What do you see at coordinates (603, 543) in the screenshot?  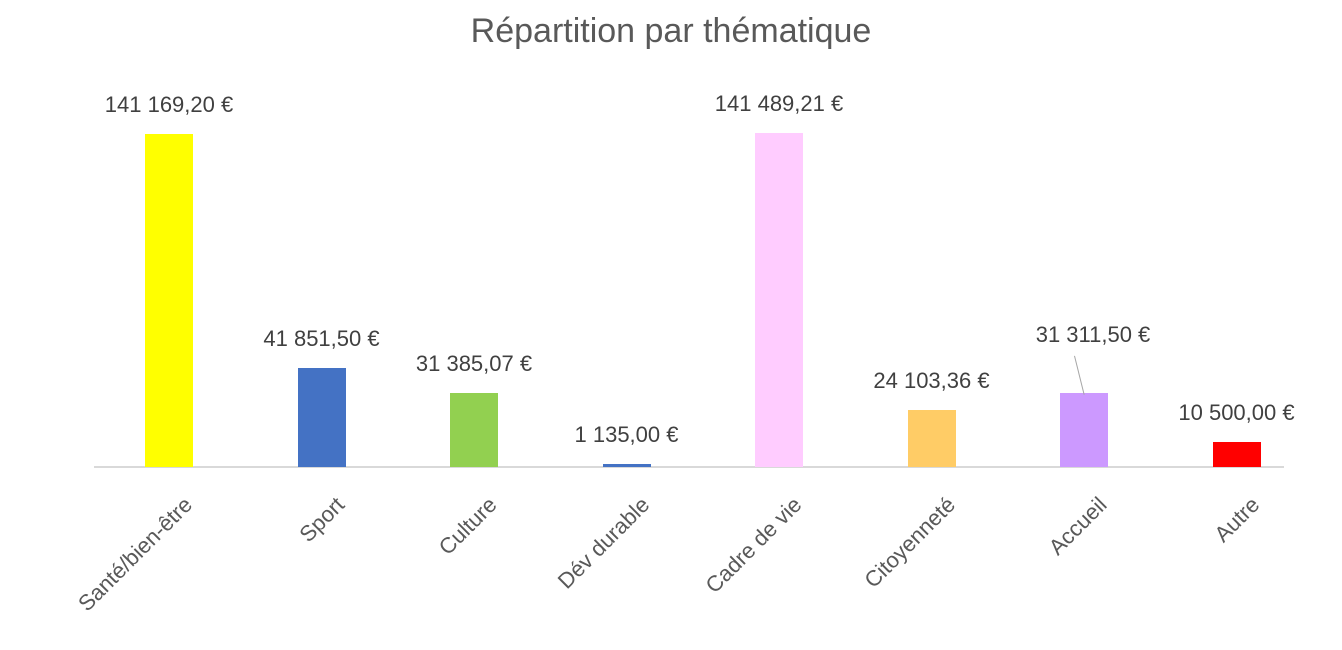 I see `category-label: Dév durable` at bounding box center [603, 543].